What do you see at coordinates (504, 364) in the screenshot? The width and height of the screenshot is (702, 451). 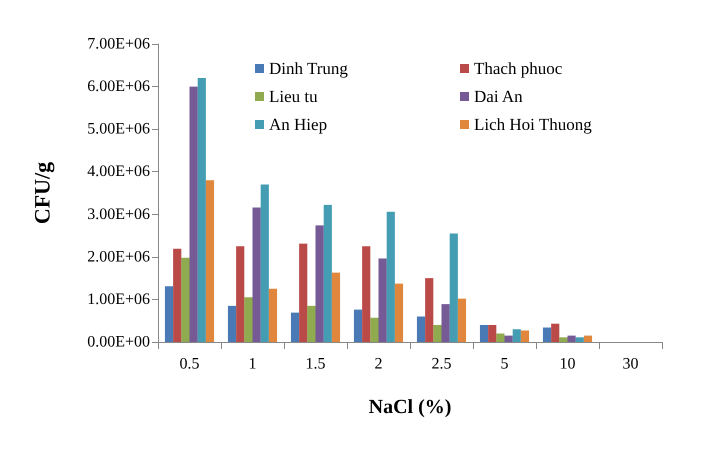 I see `x-tick-label: 5` at bounding box center [504, 364].